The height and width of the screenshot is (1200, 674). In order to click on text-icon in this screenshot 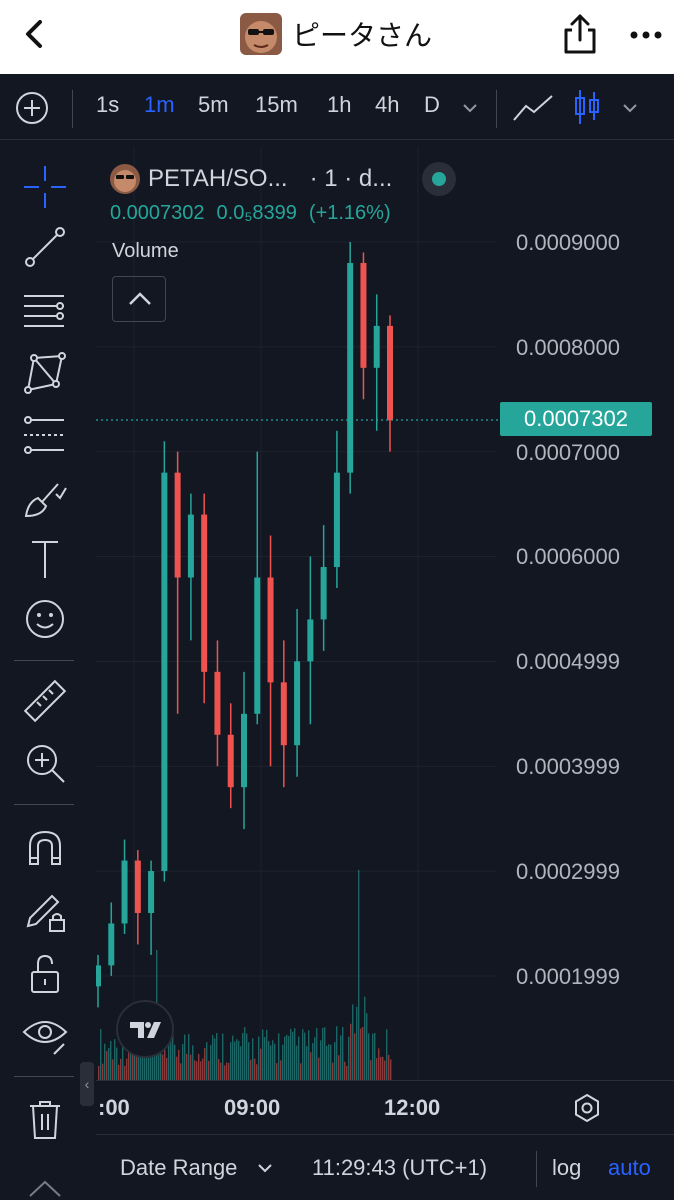, I will do `click(45, 559)`.